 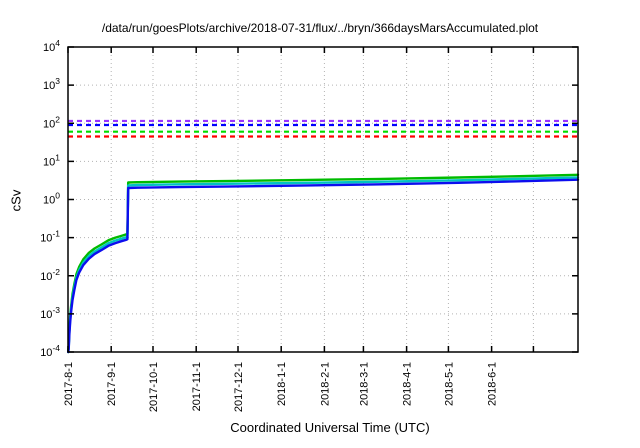 I want to click on x-tick-label: 2018-2-1, so click(x=325, y=384).